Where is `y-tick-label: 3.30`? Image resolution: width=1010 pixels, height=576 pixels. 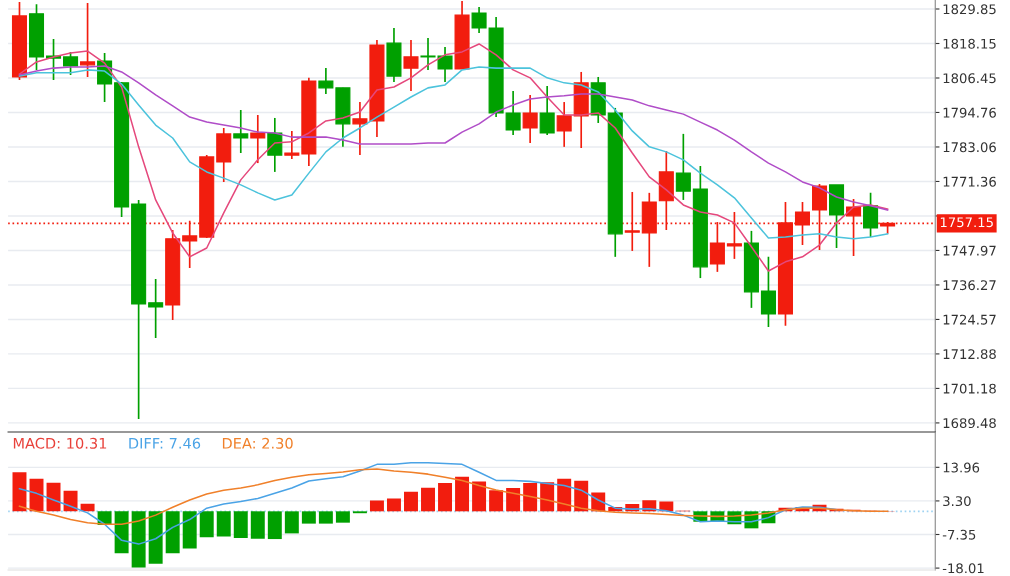
y-tick-label: 3.30 is located at coordinates (957, 501).